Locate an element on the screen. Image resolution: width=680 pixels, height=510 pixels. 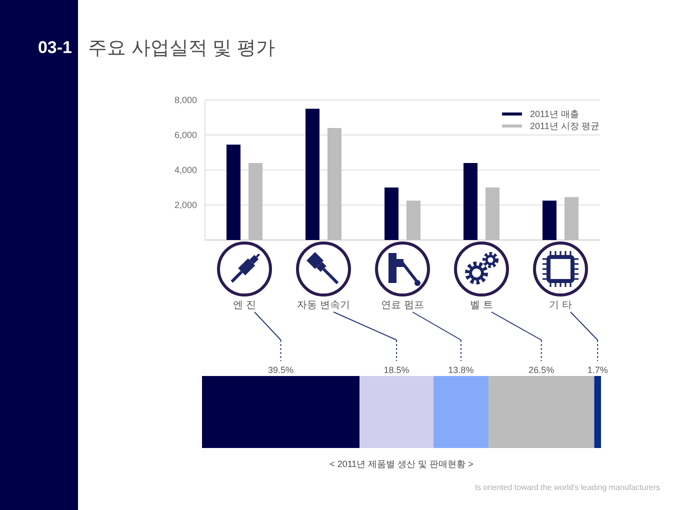
legend-label: 2011년 매출 is located at coordinates (554, 114).